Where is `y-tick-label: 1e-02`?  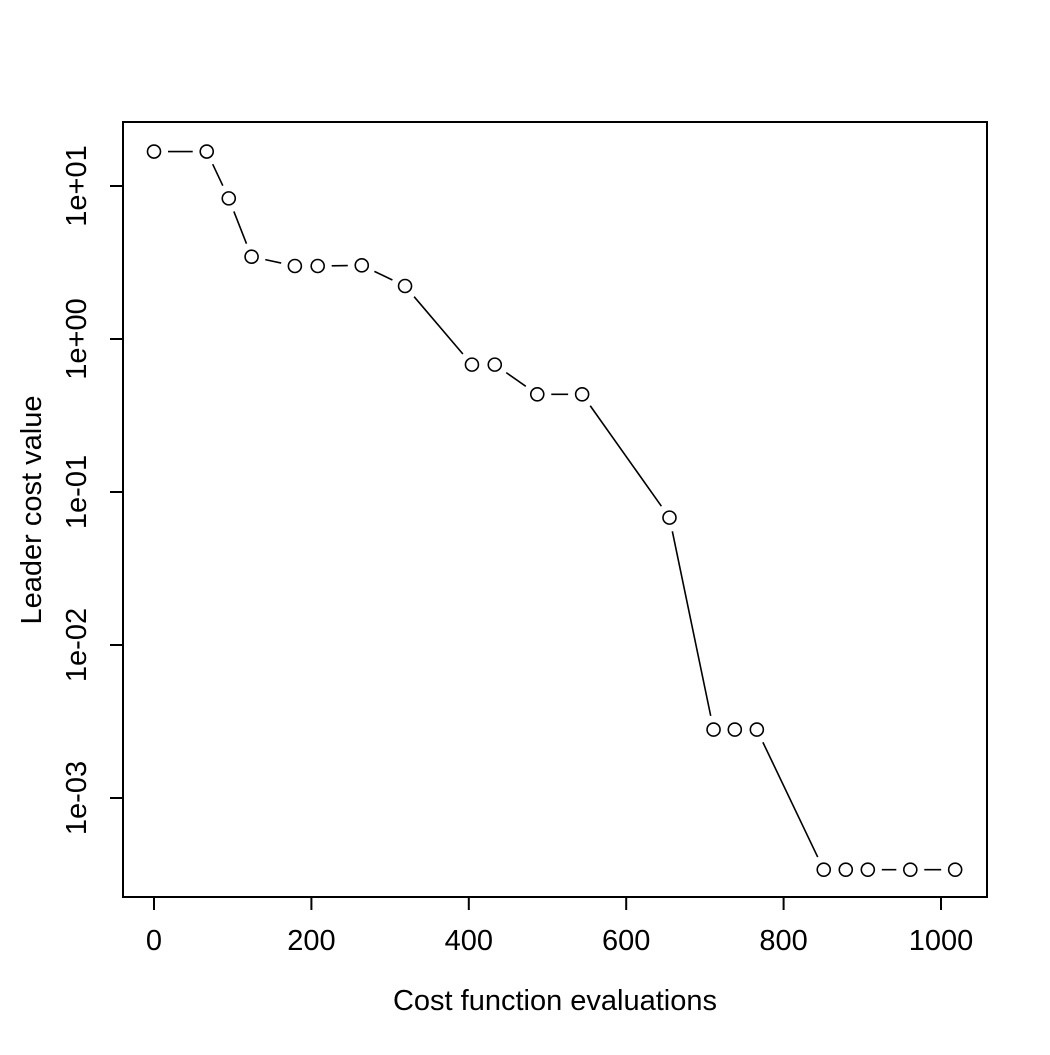
y-tick-label: 1e-02 is located at coordinates (77, 645).